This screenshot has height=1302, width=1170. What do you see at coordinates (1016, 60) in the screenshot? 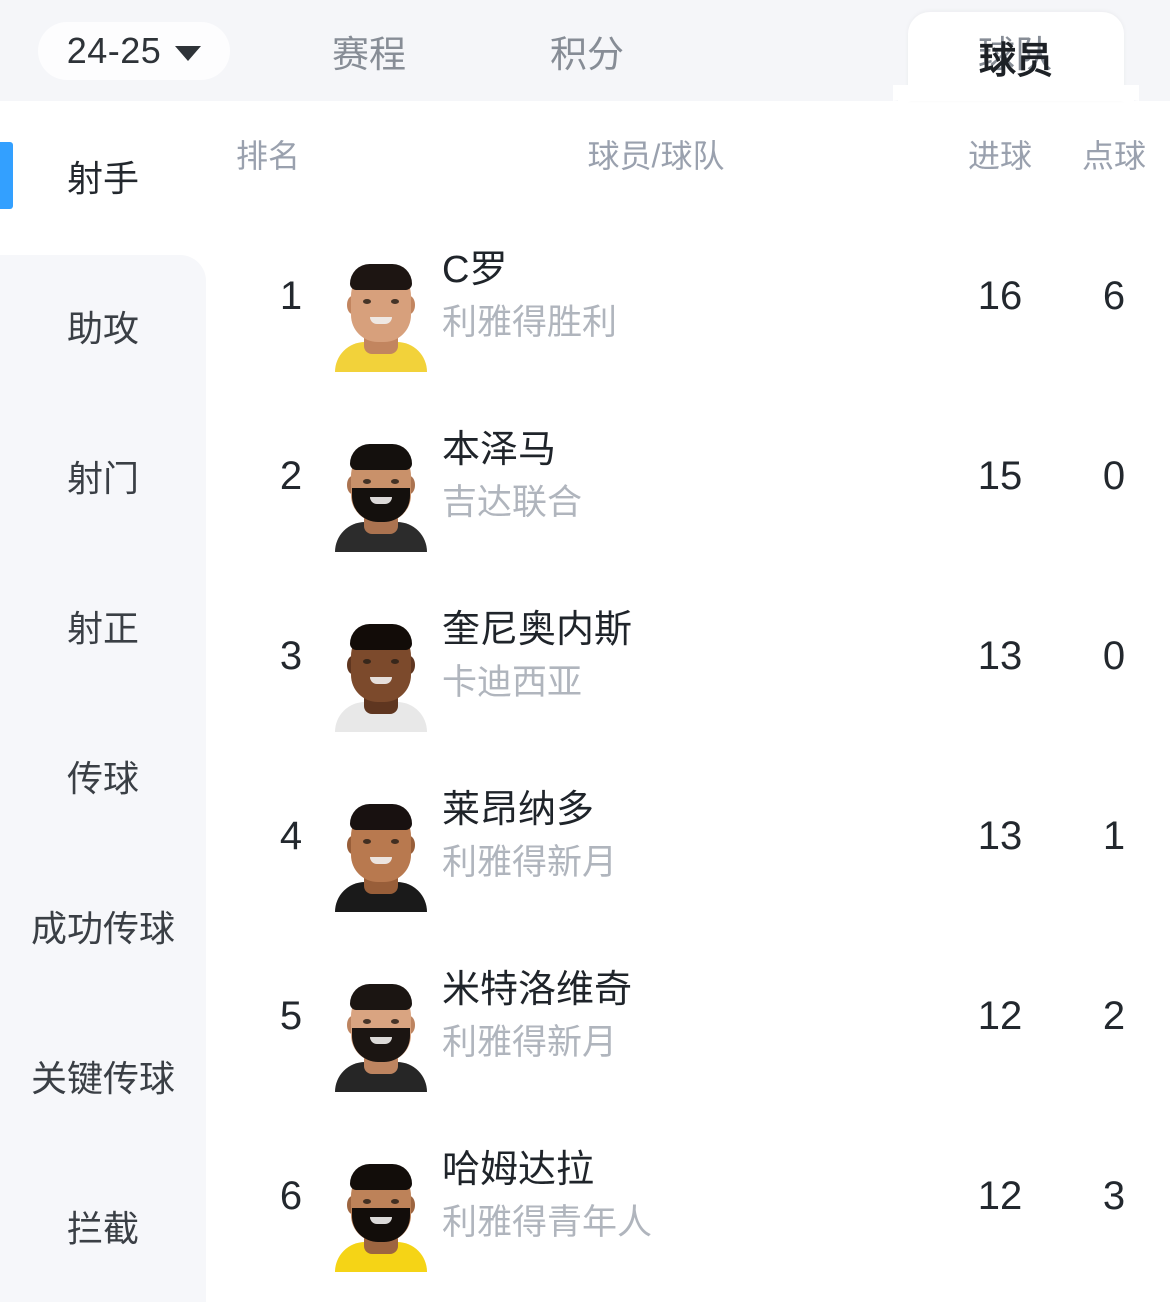
I see `tab-players-label: 球员` at bounding box center [1016, 60].